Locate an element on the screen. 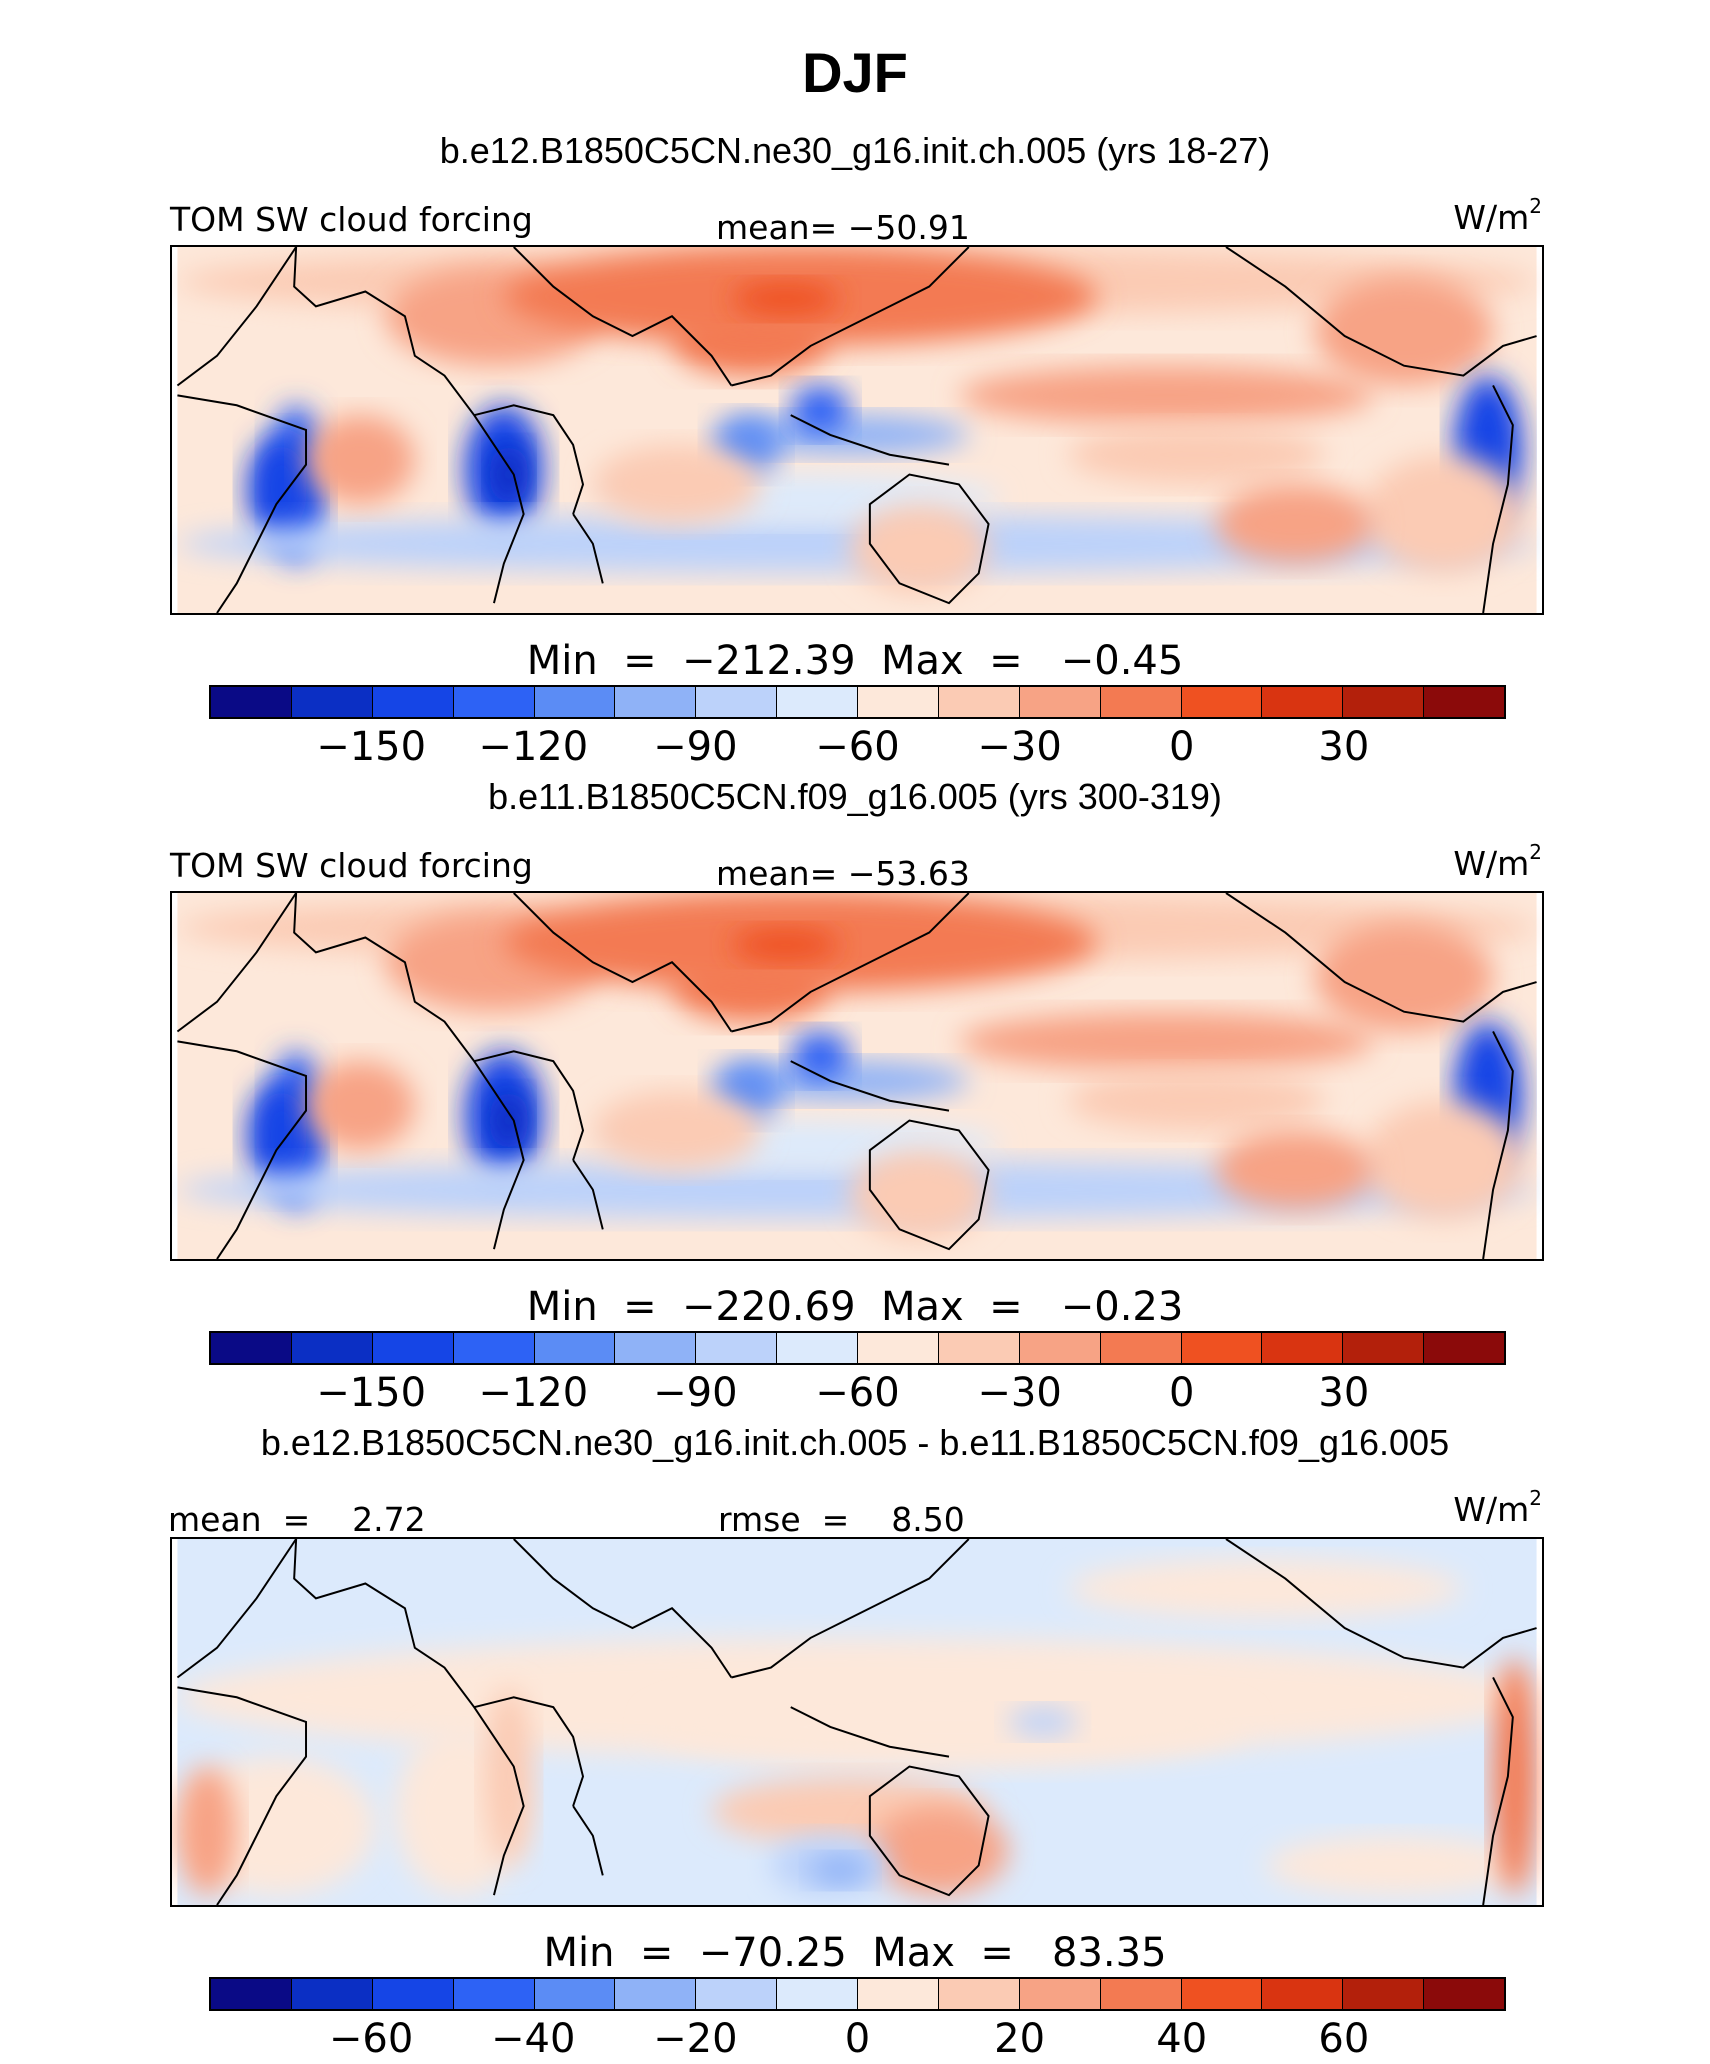 This screenshot has height=2064, width=1710. panel1-units-label: W/m2 is located at coordinates (1497, 215).